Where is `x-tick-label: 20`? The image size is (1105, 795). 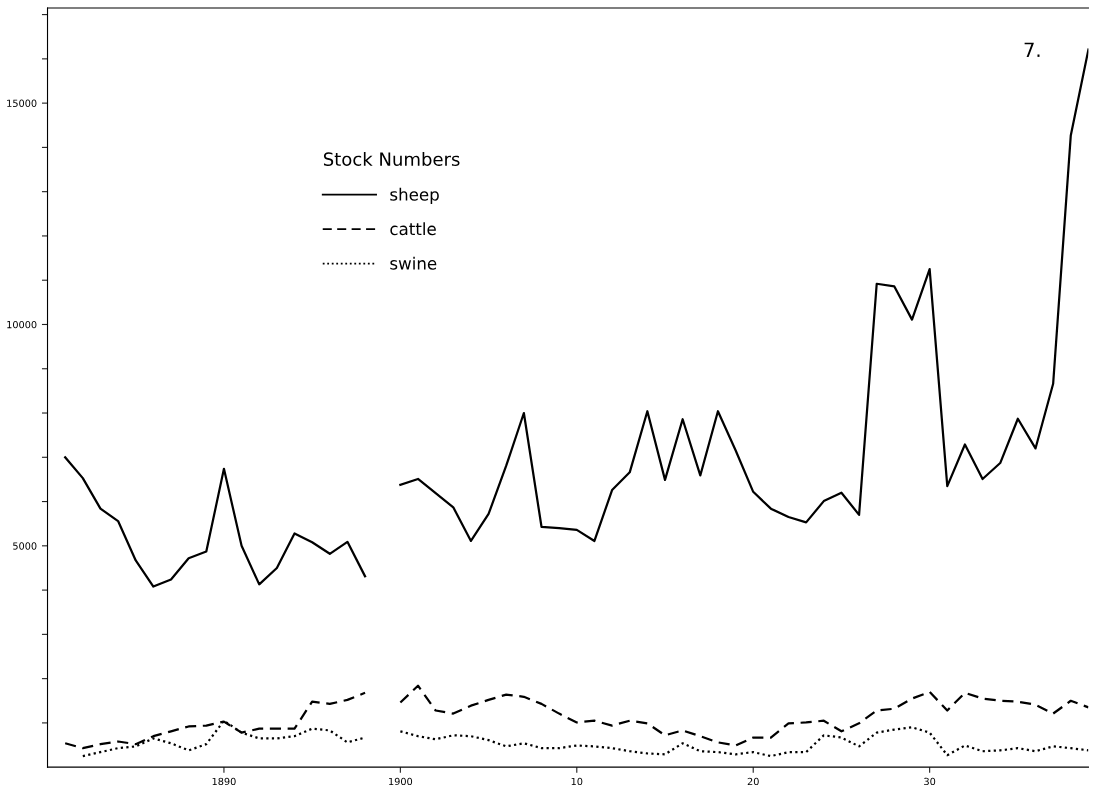 x-tick-label: 20 is located at coordinates (753, 781).